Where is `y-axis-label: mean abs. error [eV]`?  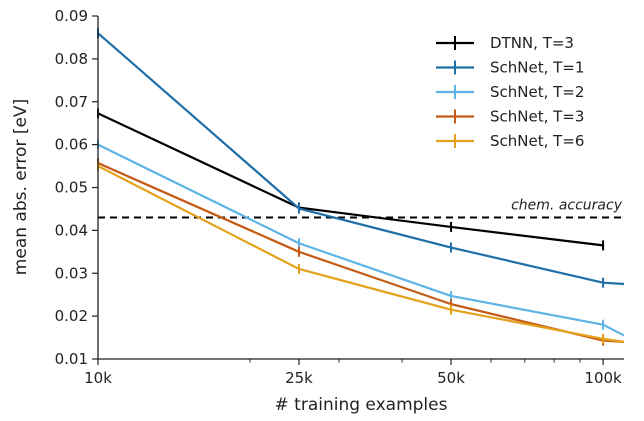 y-axis-label: mean abs. error [eV] is located at coordinates (21, 187).